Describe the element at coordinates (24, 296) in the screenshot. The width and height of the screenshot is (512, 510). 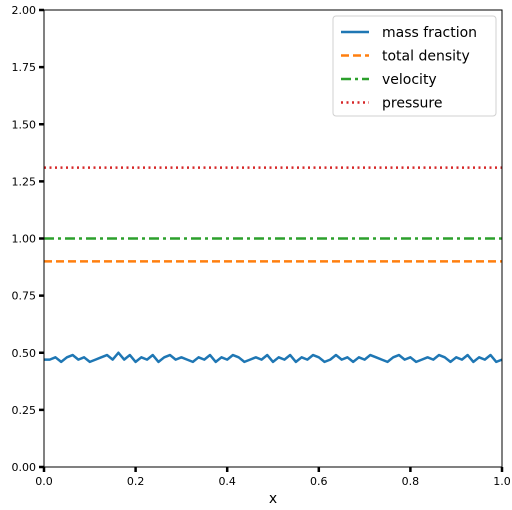
I see `y-tick-label: 0.75` at that location.